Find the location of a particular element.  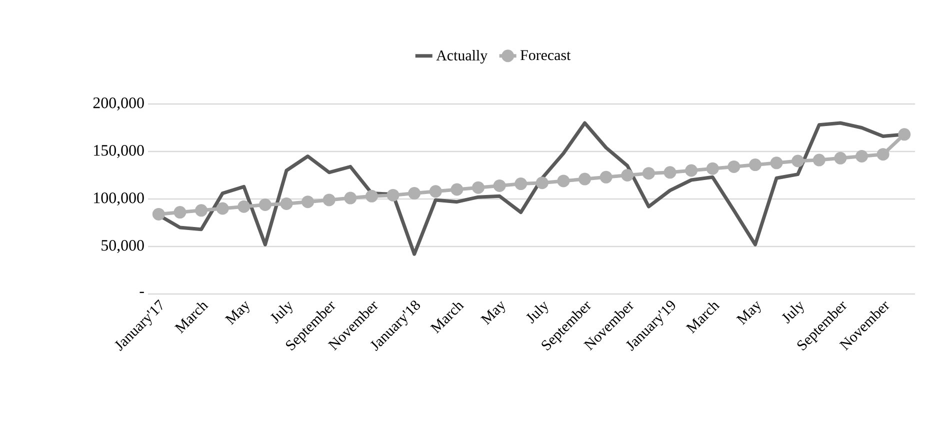

y-tick-label: 200,000 is located at coordinates (118, 104).